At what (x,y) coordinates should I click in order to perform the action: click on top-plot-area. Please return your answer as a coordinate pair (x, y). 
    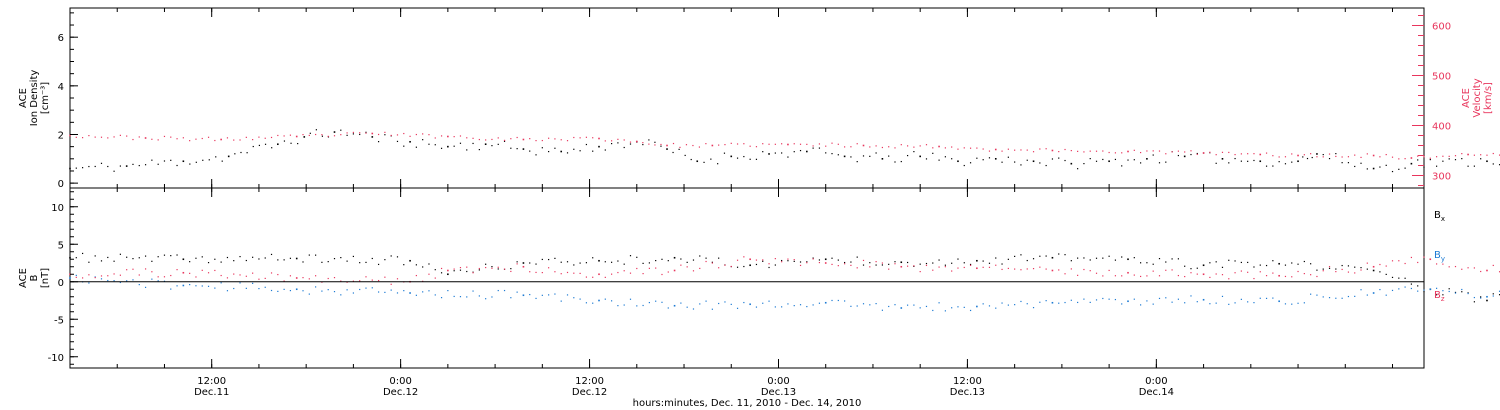
    Looking at the image, I should click on (784, 151).